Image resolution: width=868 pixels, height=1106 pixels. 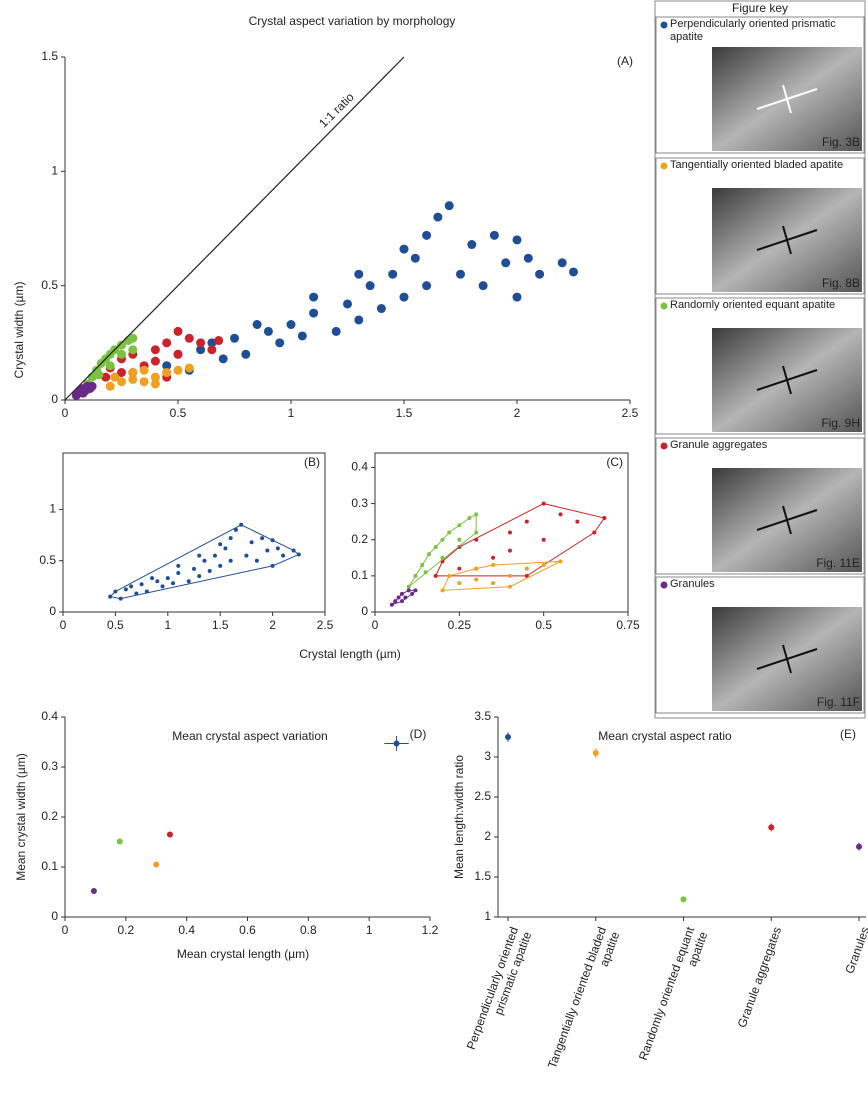 I want to click on key-label: Randomly oriented equant apatite, so click(x=753, y=305).